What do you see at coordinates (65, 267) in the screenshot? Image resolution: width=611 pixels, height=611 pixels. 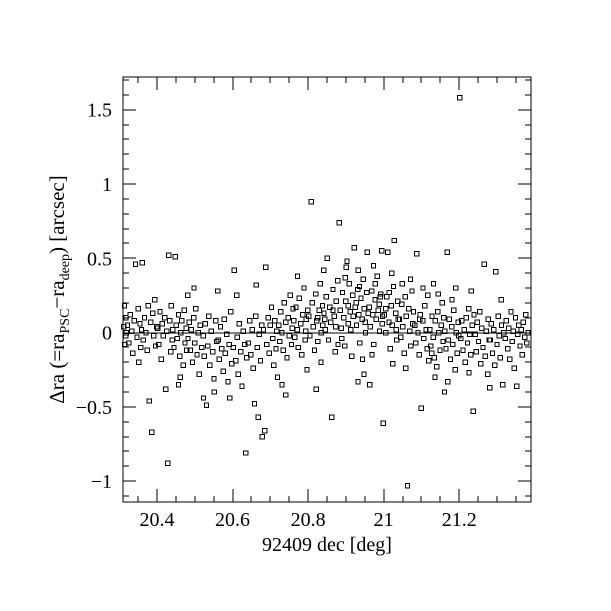 I see `y-axis-label-subscript: deep` at bounding box center [65, 267].